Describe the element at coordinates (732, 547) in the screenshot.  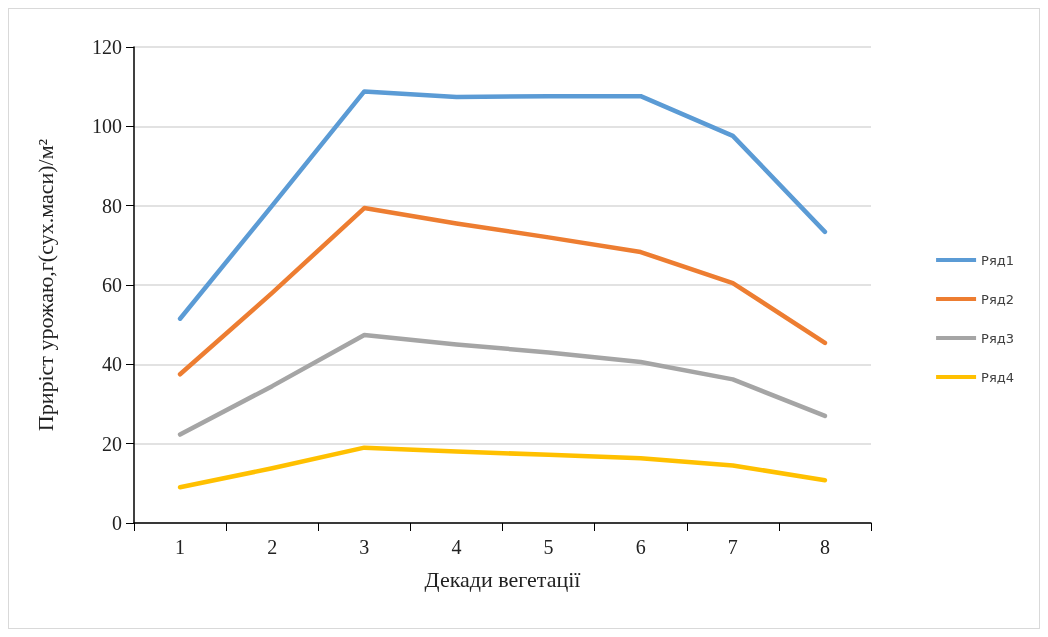
I see `x-tick-label: 7` at that location.